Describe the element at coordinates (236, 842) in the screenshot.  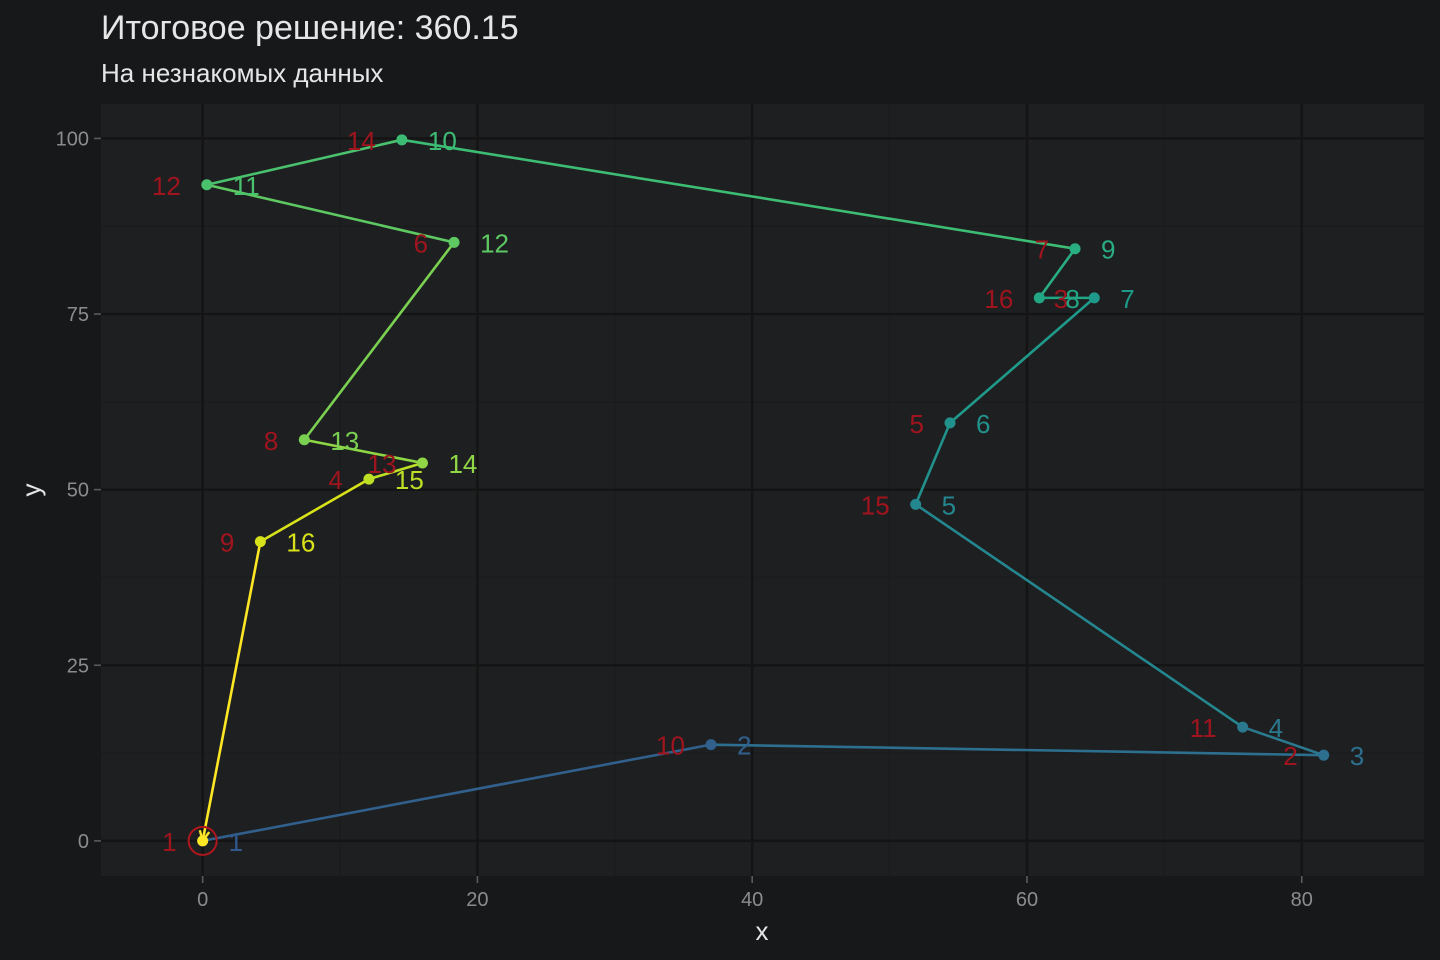
I see `order-label: 1` at that location.